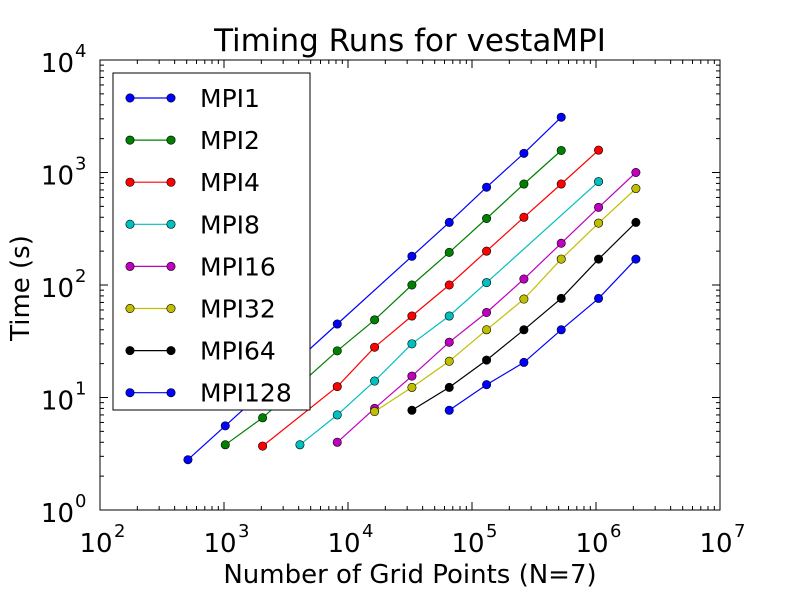  What do you see at coordinates (211, 241) in the screenshot?
I see `legend-box` at bounding box center [211, 241].